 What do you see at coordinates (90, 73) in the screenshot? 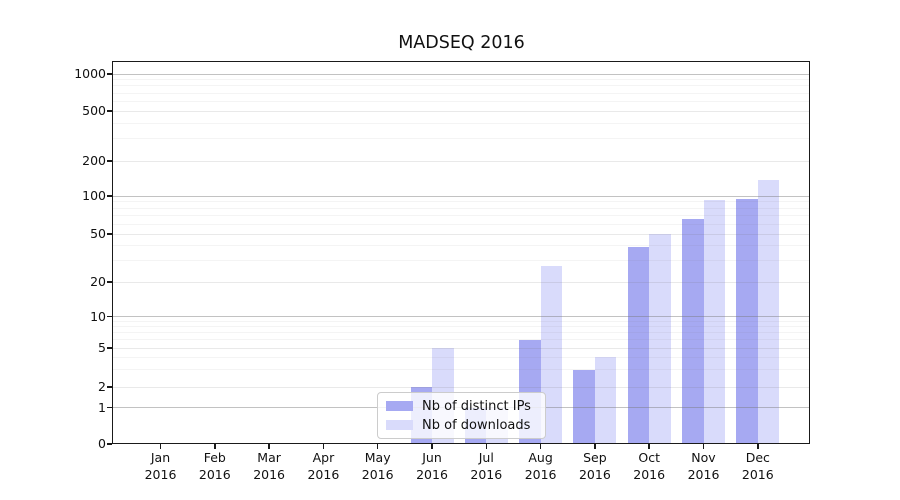
I see `y-tick-label: 1000` at bounding box center [90, 73].